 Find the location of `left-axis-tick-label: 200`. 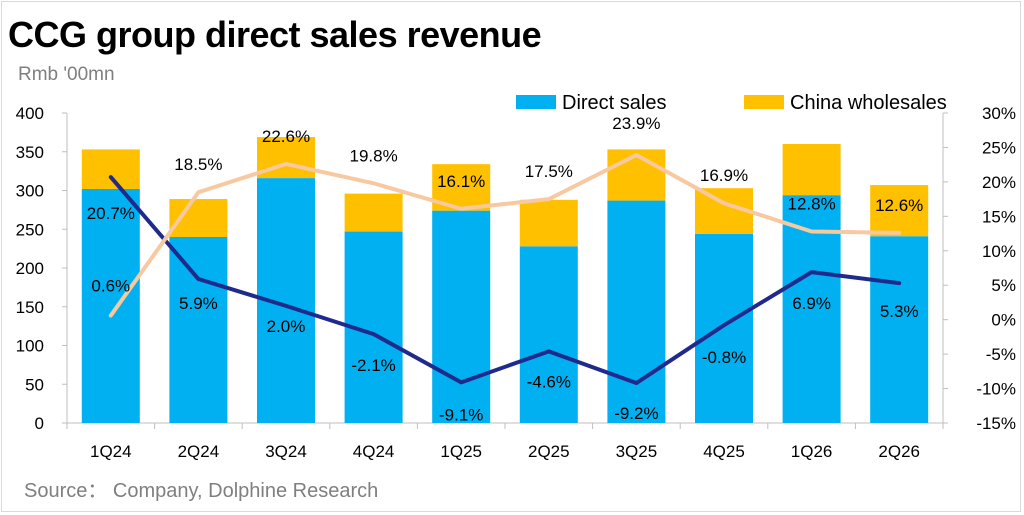

left-axis-tick-label: 200 is located at coordinates (30, 268).